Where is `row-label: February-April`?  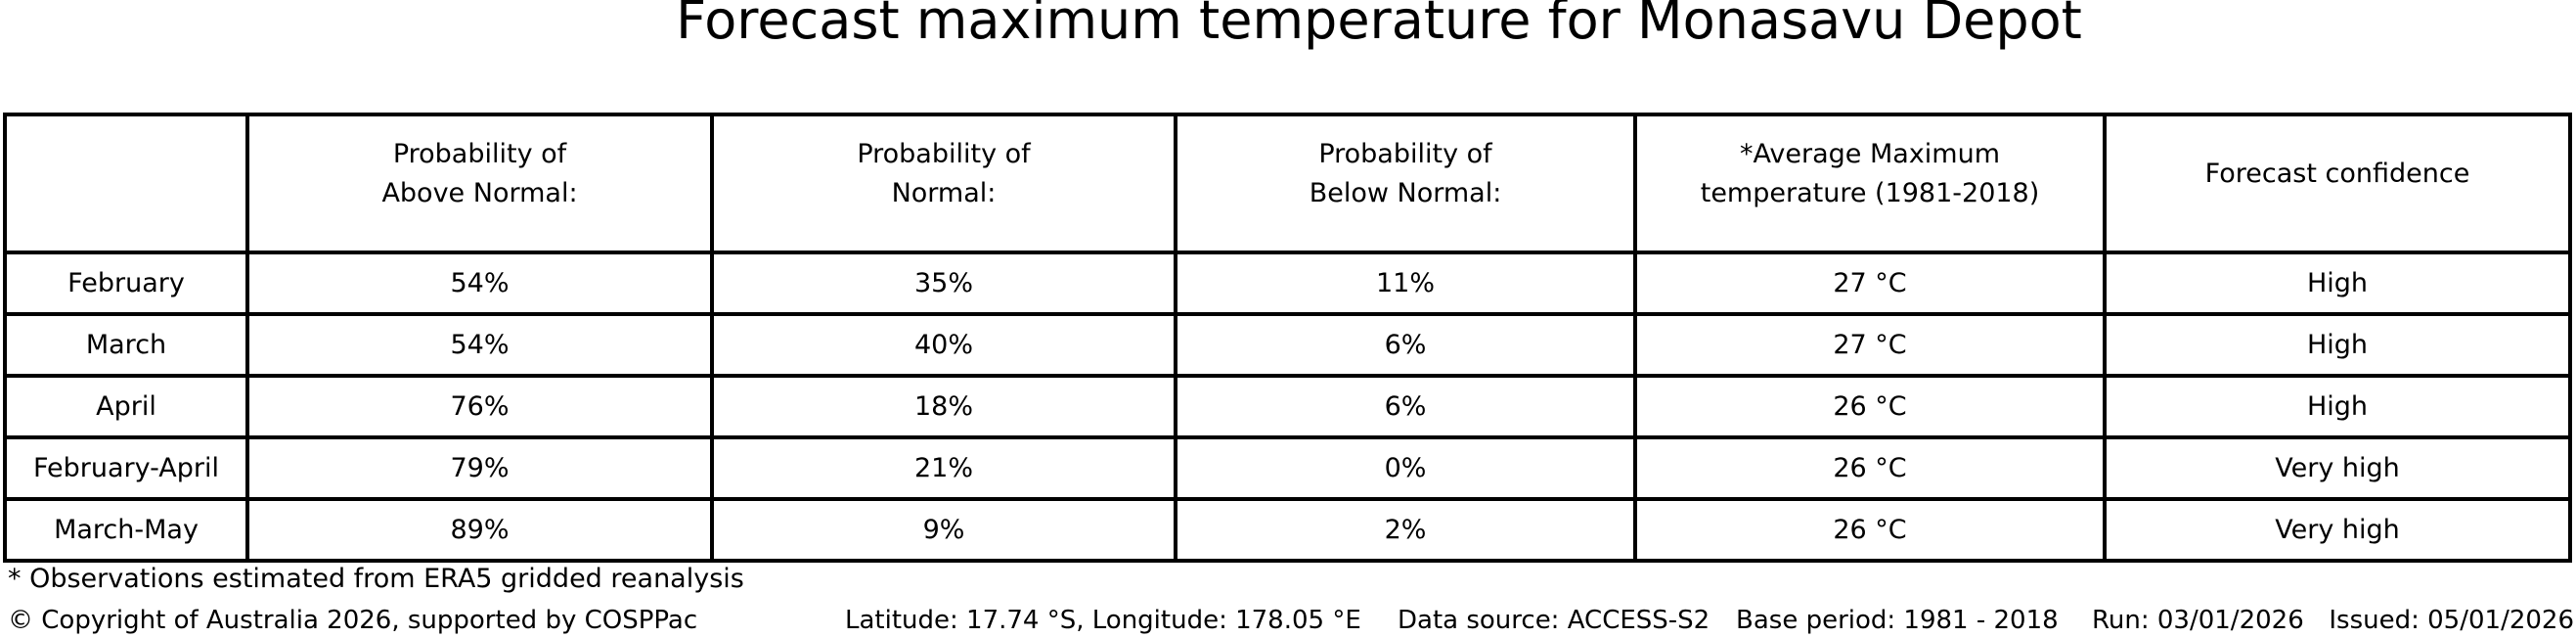
row-label: February-April is located at coordinates (126, 468).